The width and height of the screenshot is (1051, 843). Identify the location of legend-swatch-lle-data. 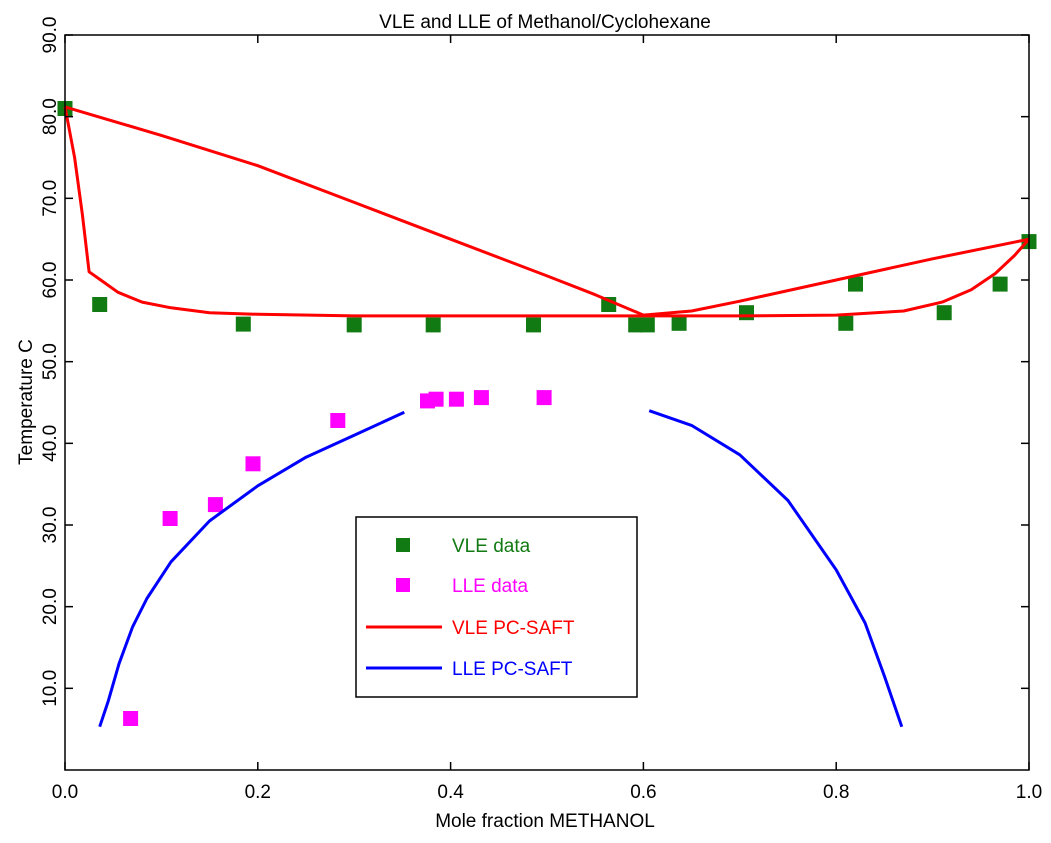
(403, 585).